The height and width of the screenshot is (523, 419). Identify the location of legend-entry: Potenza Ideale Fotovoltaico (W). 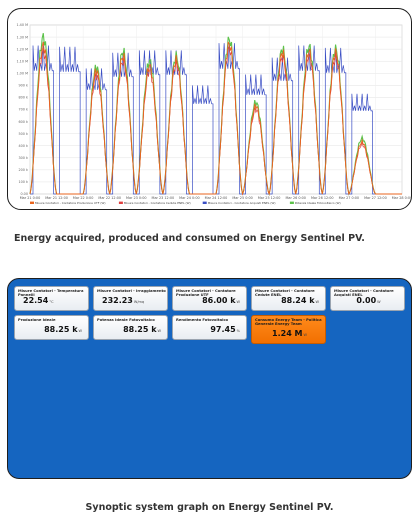
(318, 203).